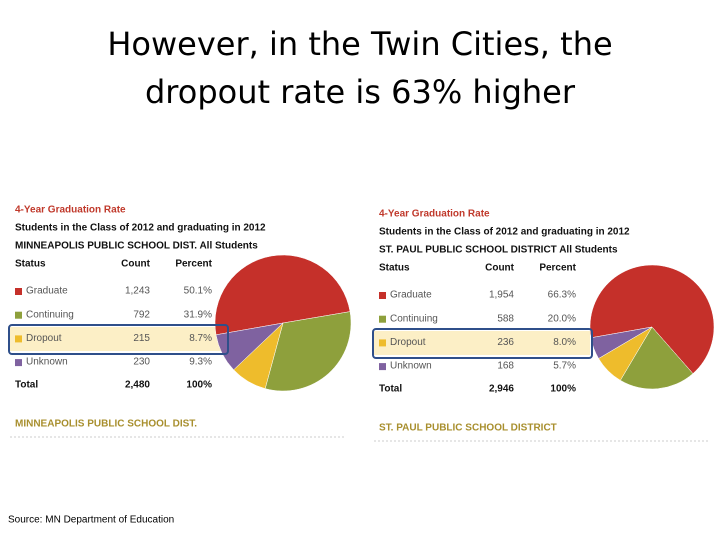  What do you see at coordinates (564, 342) in the screenshot?
I see `table-cell: 8.0%` at bounding box center [564, 342].